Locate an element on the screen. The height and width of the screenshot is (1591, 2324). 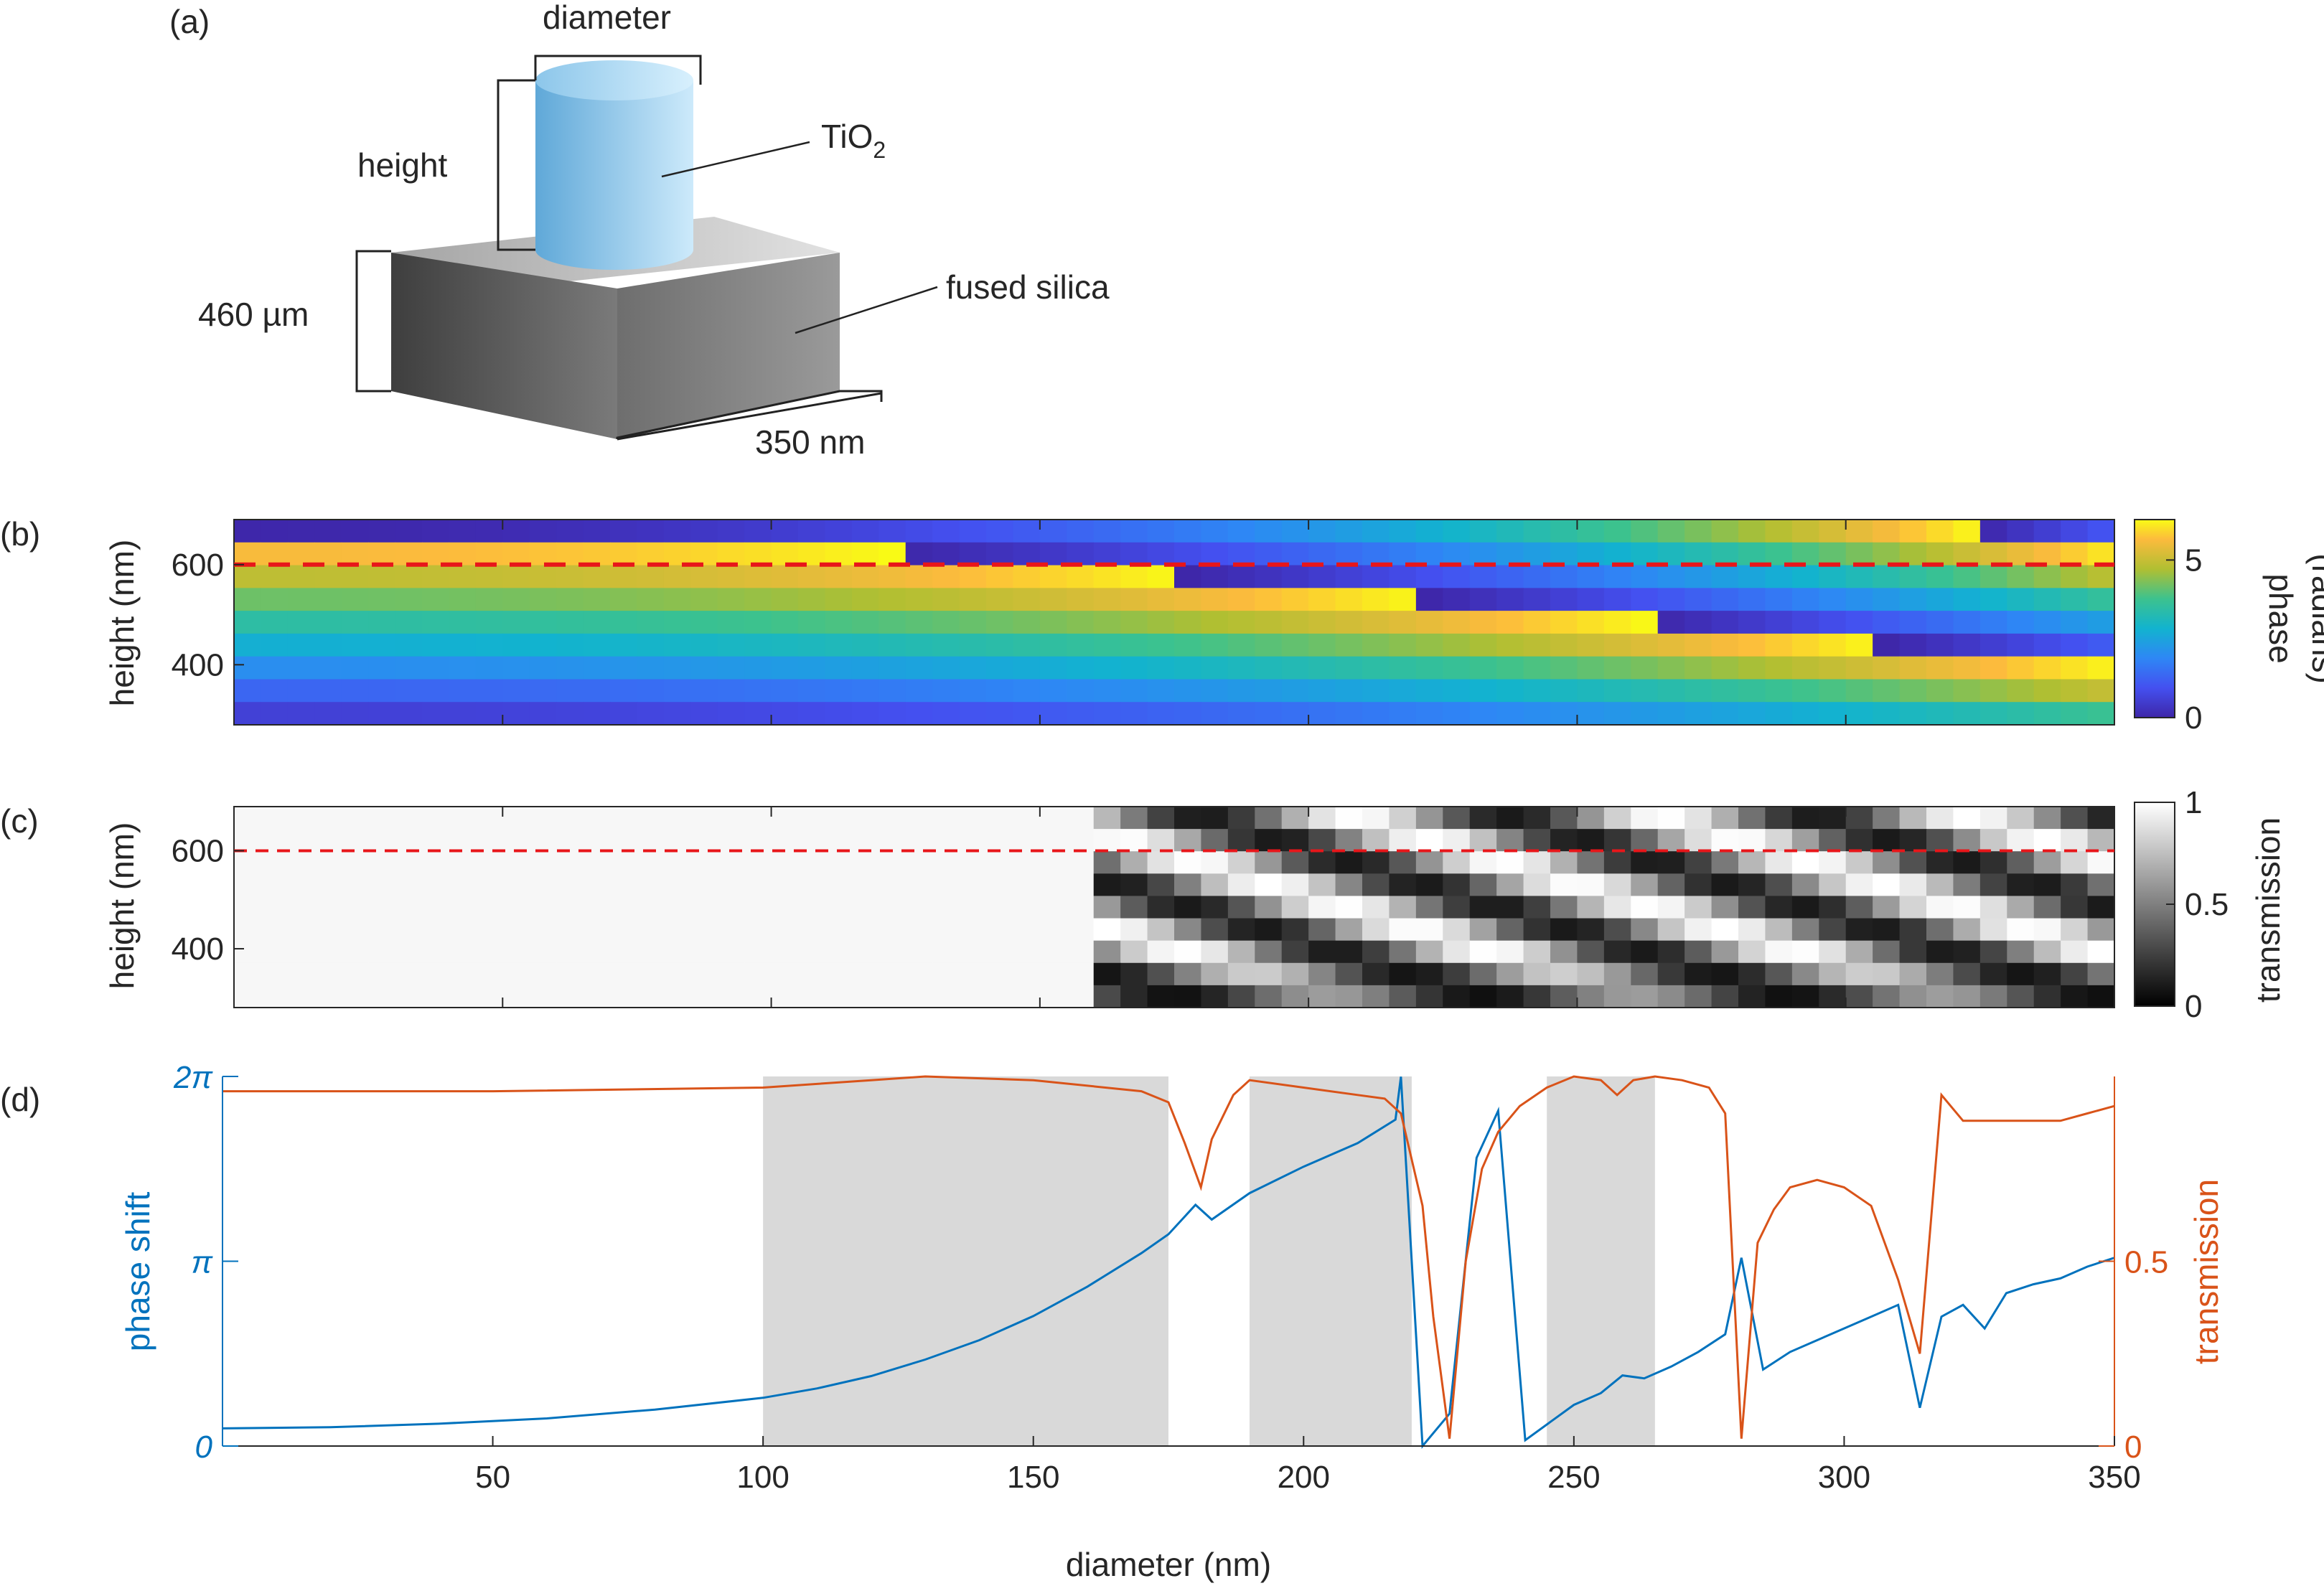
colorbar-tick-label: 0.5 is located at coordinates (2207, 904).